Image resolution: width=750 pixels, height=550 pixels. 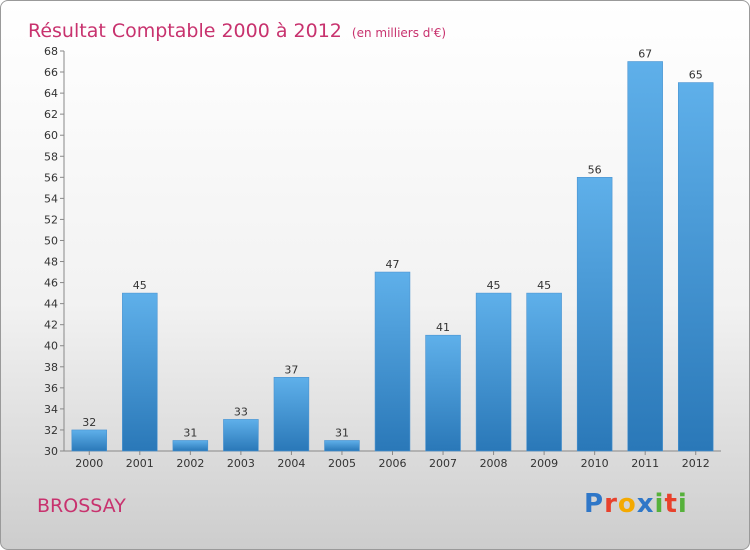 What do you see at coordinates (443, 327) in the screenshot?
I see `bar-value-label: 41` at bounding box center [443, 327].